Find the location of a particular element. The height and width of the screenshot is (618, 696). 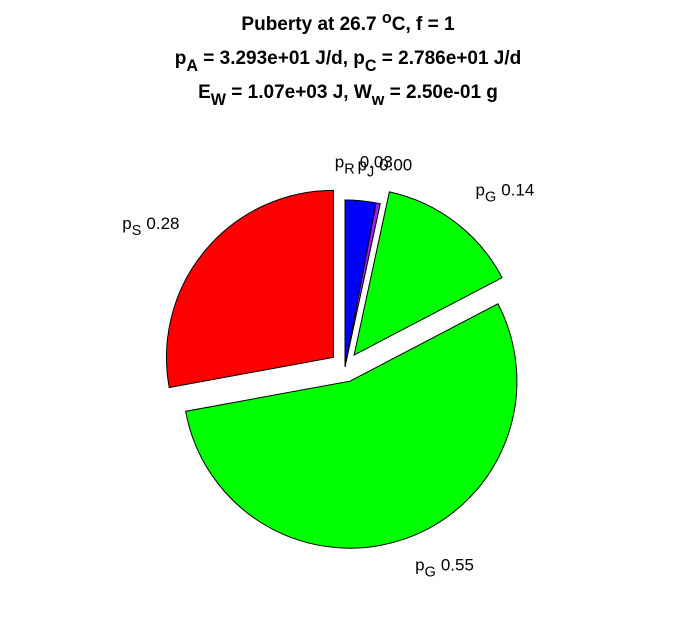

text-segment: Puberty at 26.7 is located at coordinates (311, 24).